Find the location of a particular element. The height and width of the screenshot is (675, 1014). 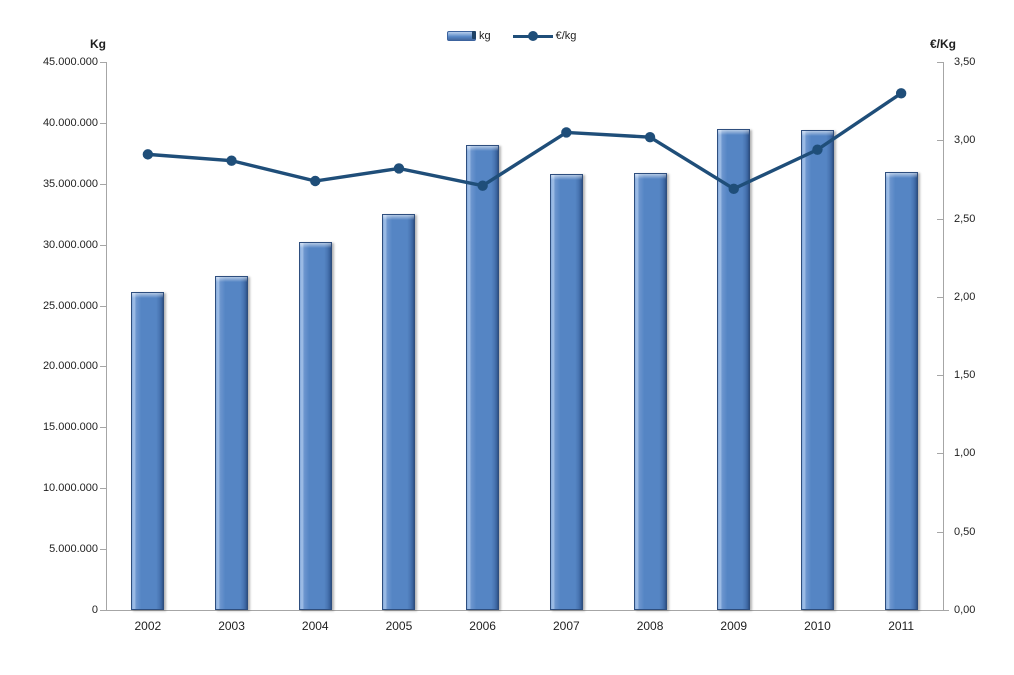

right-axis-tick-label: 2,00 is located at coordinates (965, 296).